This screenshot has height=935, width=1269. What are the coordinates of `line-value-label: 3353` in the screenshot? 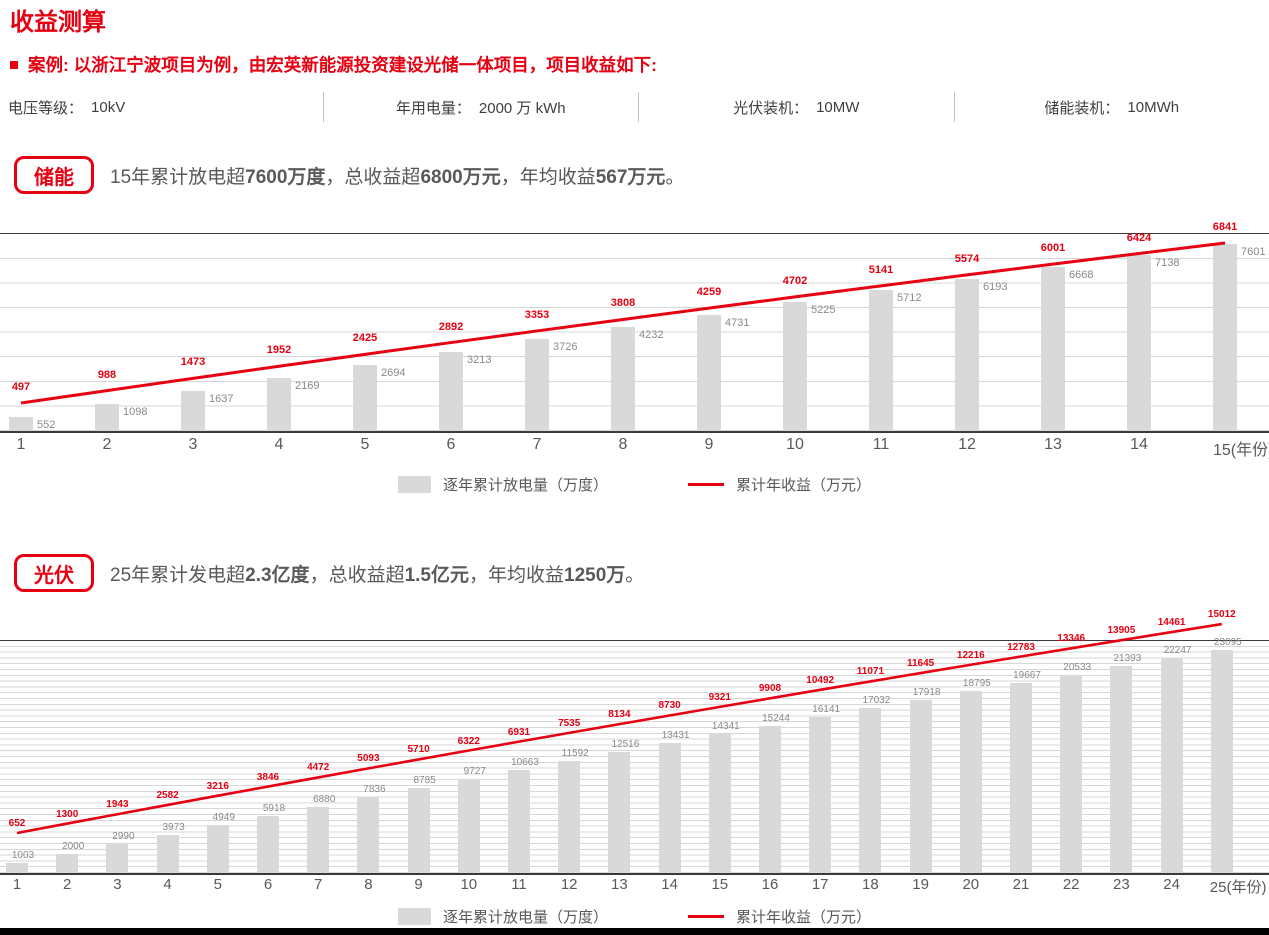 It's located at (537, 314).